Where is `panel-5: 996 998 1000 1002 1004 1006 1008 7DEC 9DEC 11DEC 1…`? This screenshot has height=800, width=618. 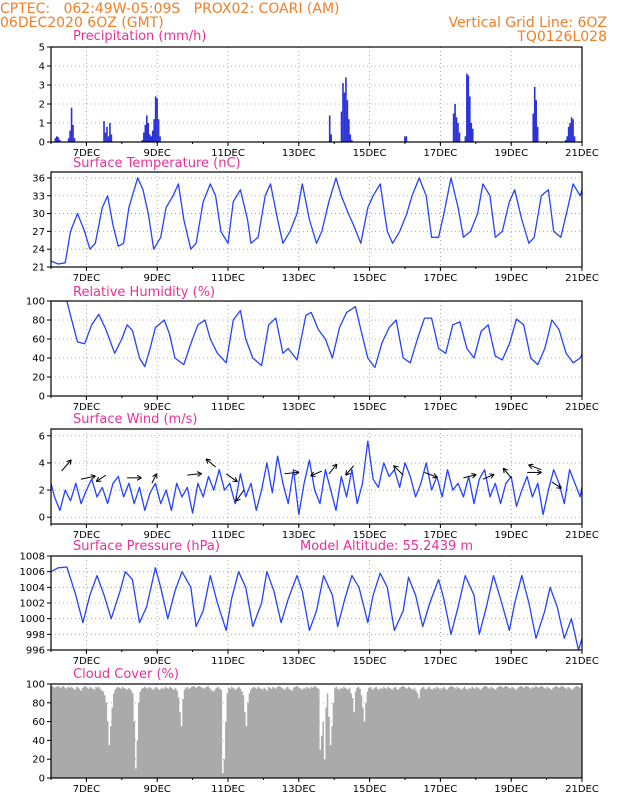
panel-5: 996 998 1000 1002 1004 1006 1008 7DEC 9DEC 11DEC 1… is located at coordinates (309, 603).